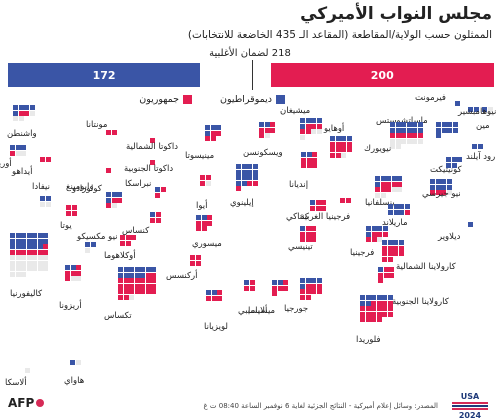 This screenshot has width=500, height=420. Describe the element at coordinates (26, 294) in the screenshot. I see `state-label: كاليفورنيا` at that location.